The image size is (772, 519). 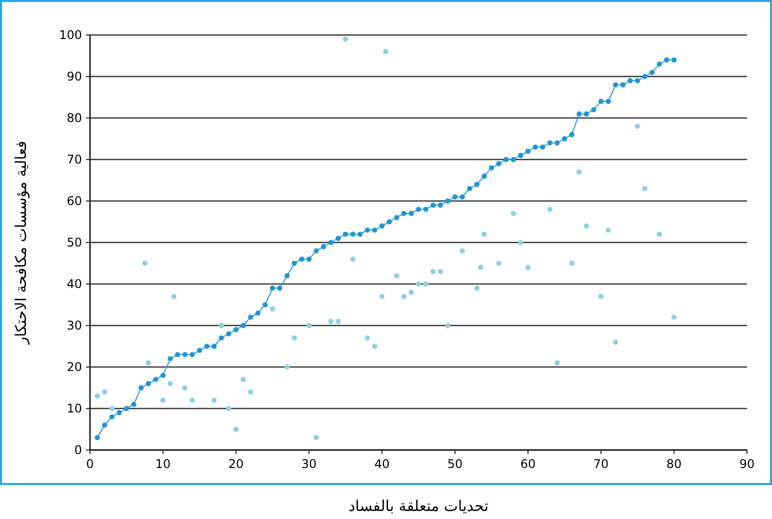 What do you see at coordinates (309, 464) in the screenshot?
I see `x-tick-label: 30` at bounding box center [309, 464].